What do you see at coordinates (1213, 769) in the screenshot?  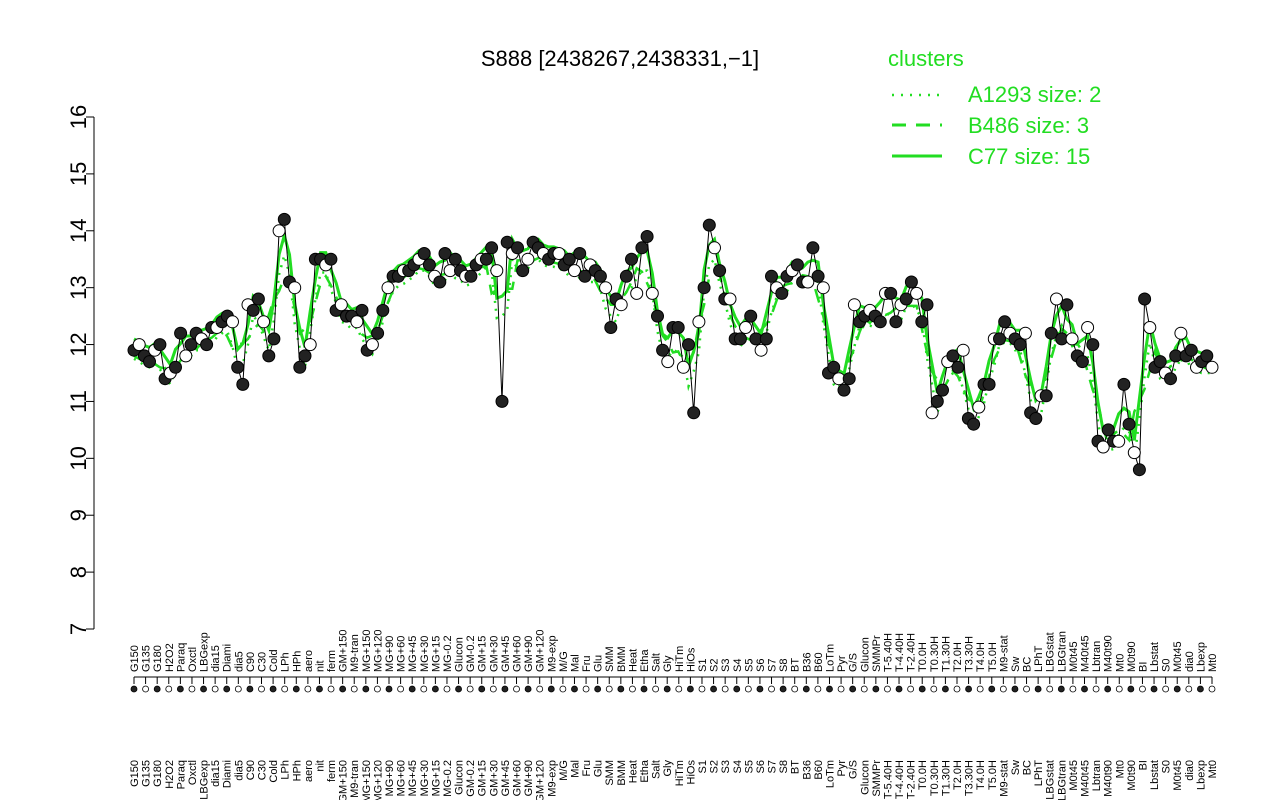 I see `x-tick-label-lower: Mt0` at bounding box center [1213, 769].